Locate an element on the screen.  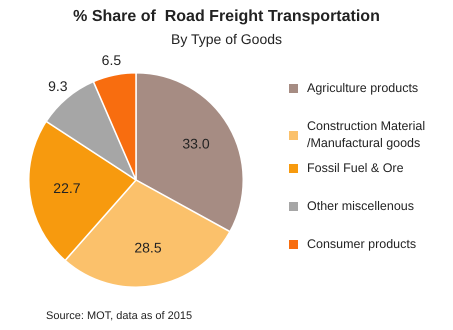
legend-label: Construction Material /Manufactural goods is located at coordinates (366, 135).